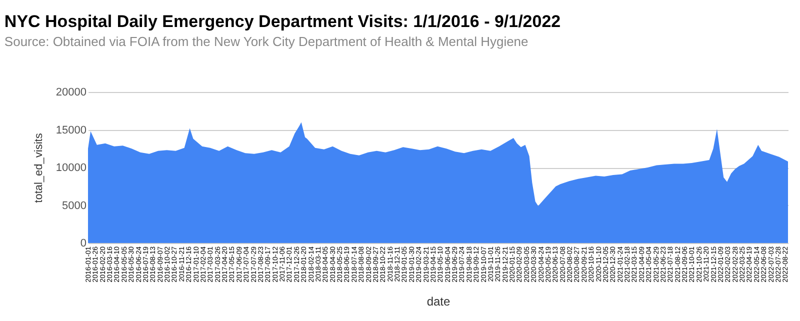 The width and height of the screenshot is (800, 321). What do you see at coordinates (38, 167) in the screenshot?
I see `y-axis-title: total_ed_visits` at bounding box center [38, 167].